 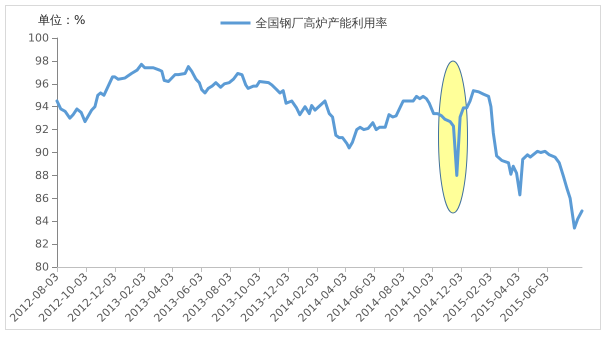 What do you see at coordinates (42, 244) in the screenshot?
I see `y-tick-label: 82` at bounding box center [42, 244].